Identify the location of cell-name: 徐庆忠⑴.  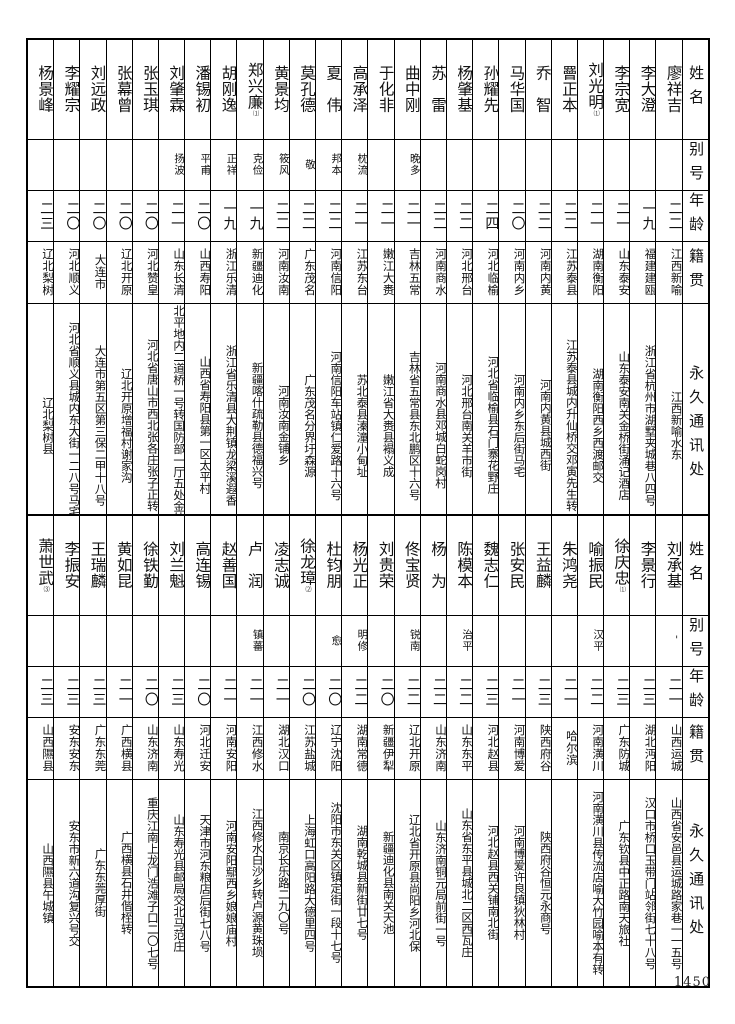
(617, 565).